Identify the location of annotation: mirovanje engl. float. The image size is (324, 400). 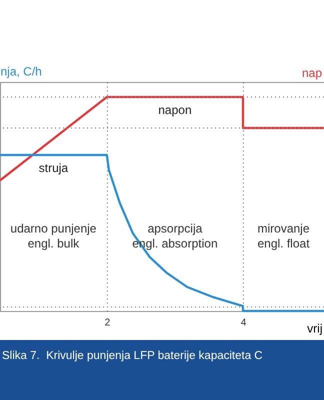
(283, 236).